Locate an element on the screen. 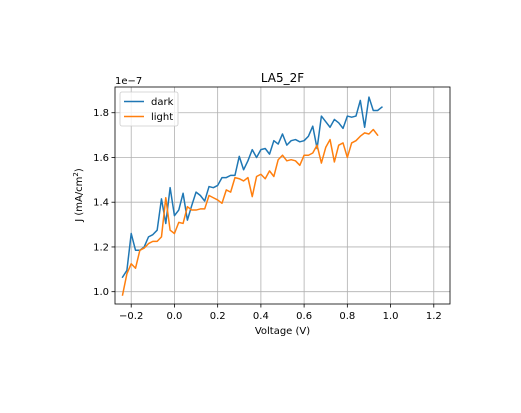 Image resolution: width=521 pixels, height=413 pixels. x-tick-label: 0.2 is located at coordinates (218, 316).